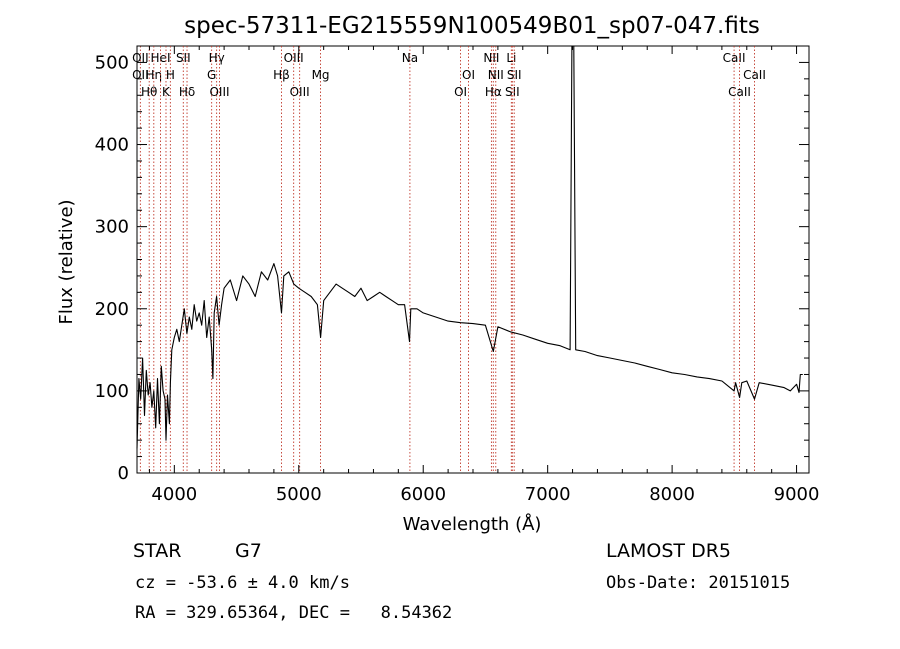  What do you see at coordinates (112, 145) in the screenshot?
I see `y-tick-label: 400` at bounding box center [112, 145].